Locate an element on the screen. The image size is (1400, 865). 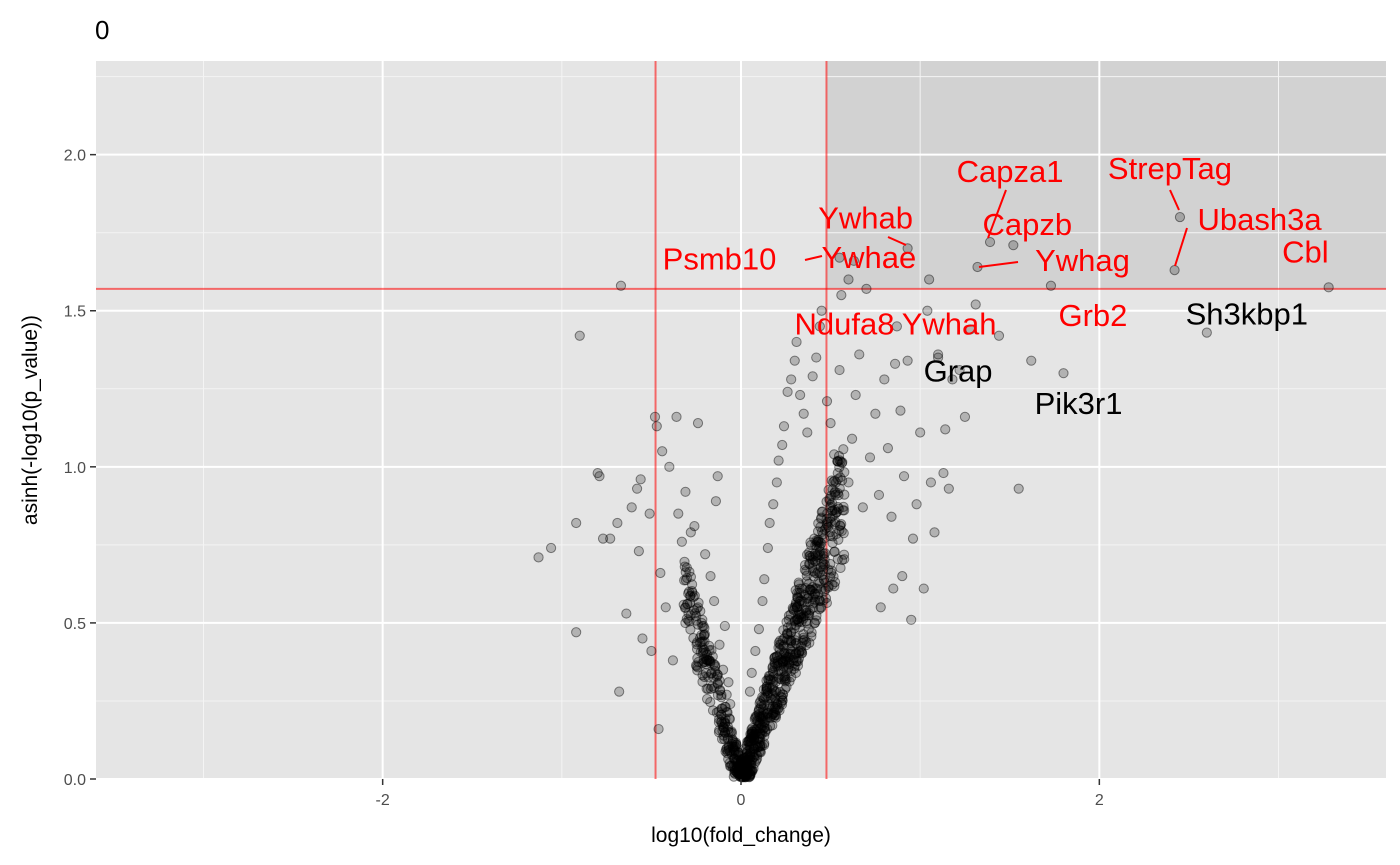
y-tick-label: 0.0 is located at coordinates (75, 780).